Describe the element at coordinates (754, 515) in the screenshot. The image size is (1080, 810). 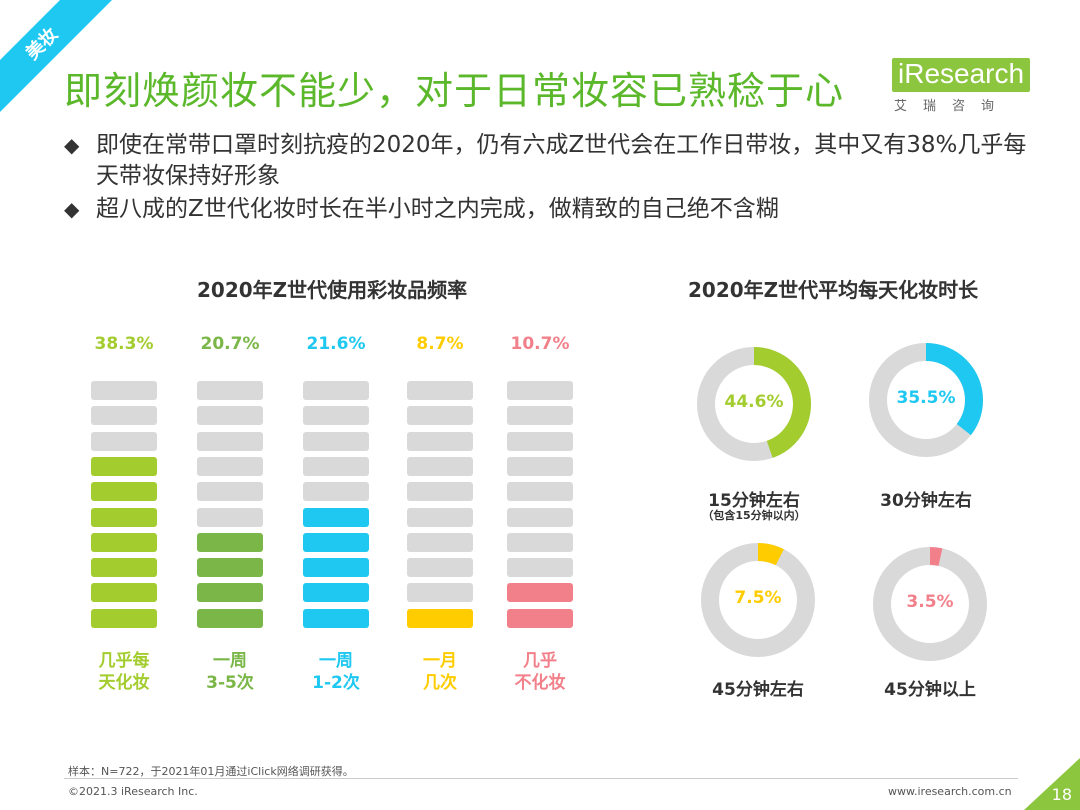
I see `donut-subnote: （包含15分钟以内）` at that location.